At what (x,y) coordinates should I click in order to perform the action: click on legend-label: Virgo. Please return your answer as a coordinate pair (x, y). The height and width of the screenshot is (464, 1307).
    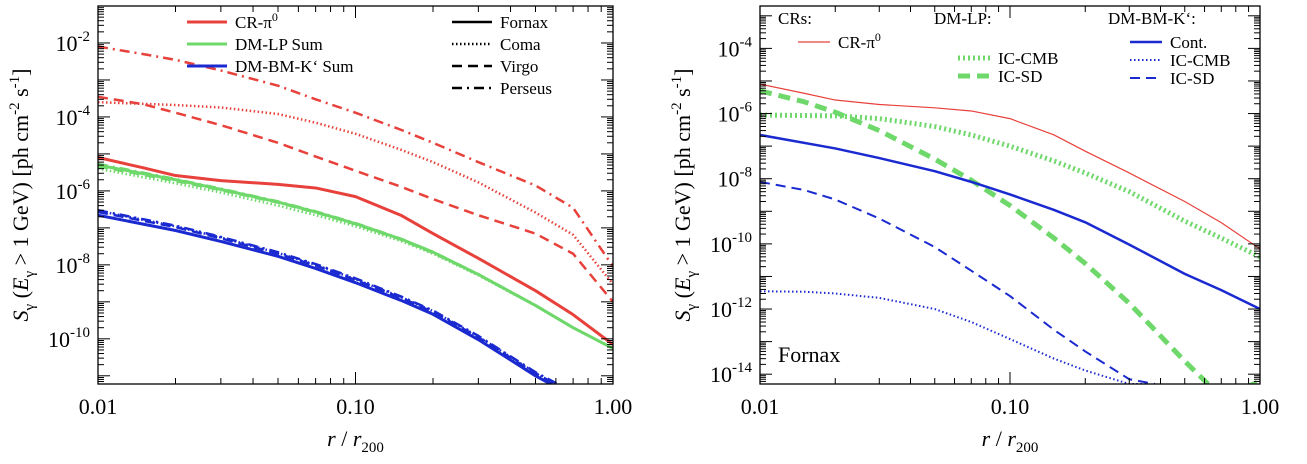
    Looking at the image, I should click on (519, 66).